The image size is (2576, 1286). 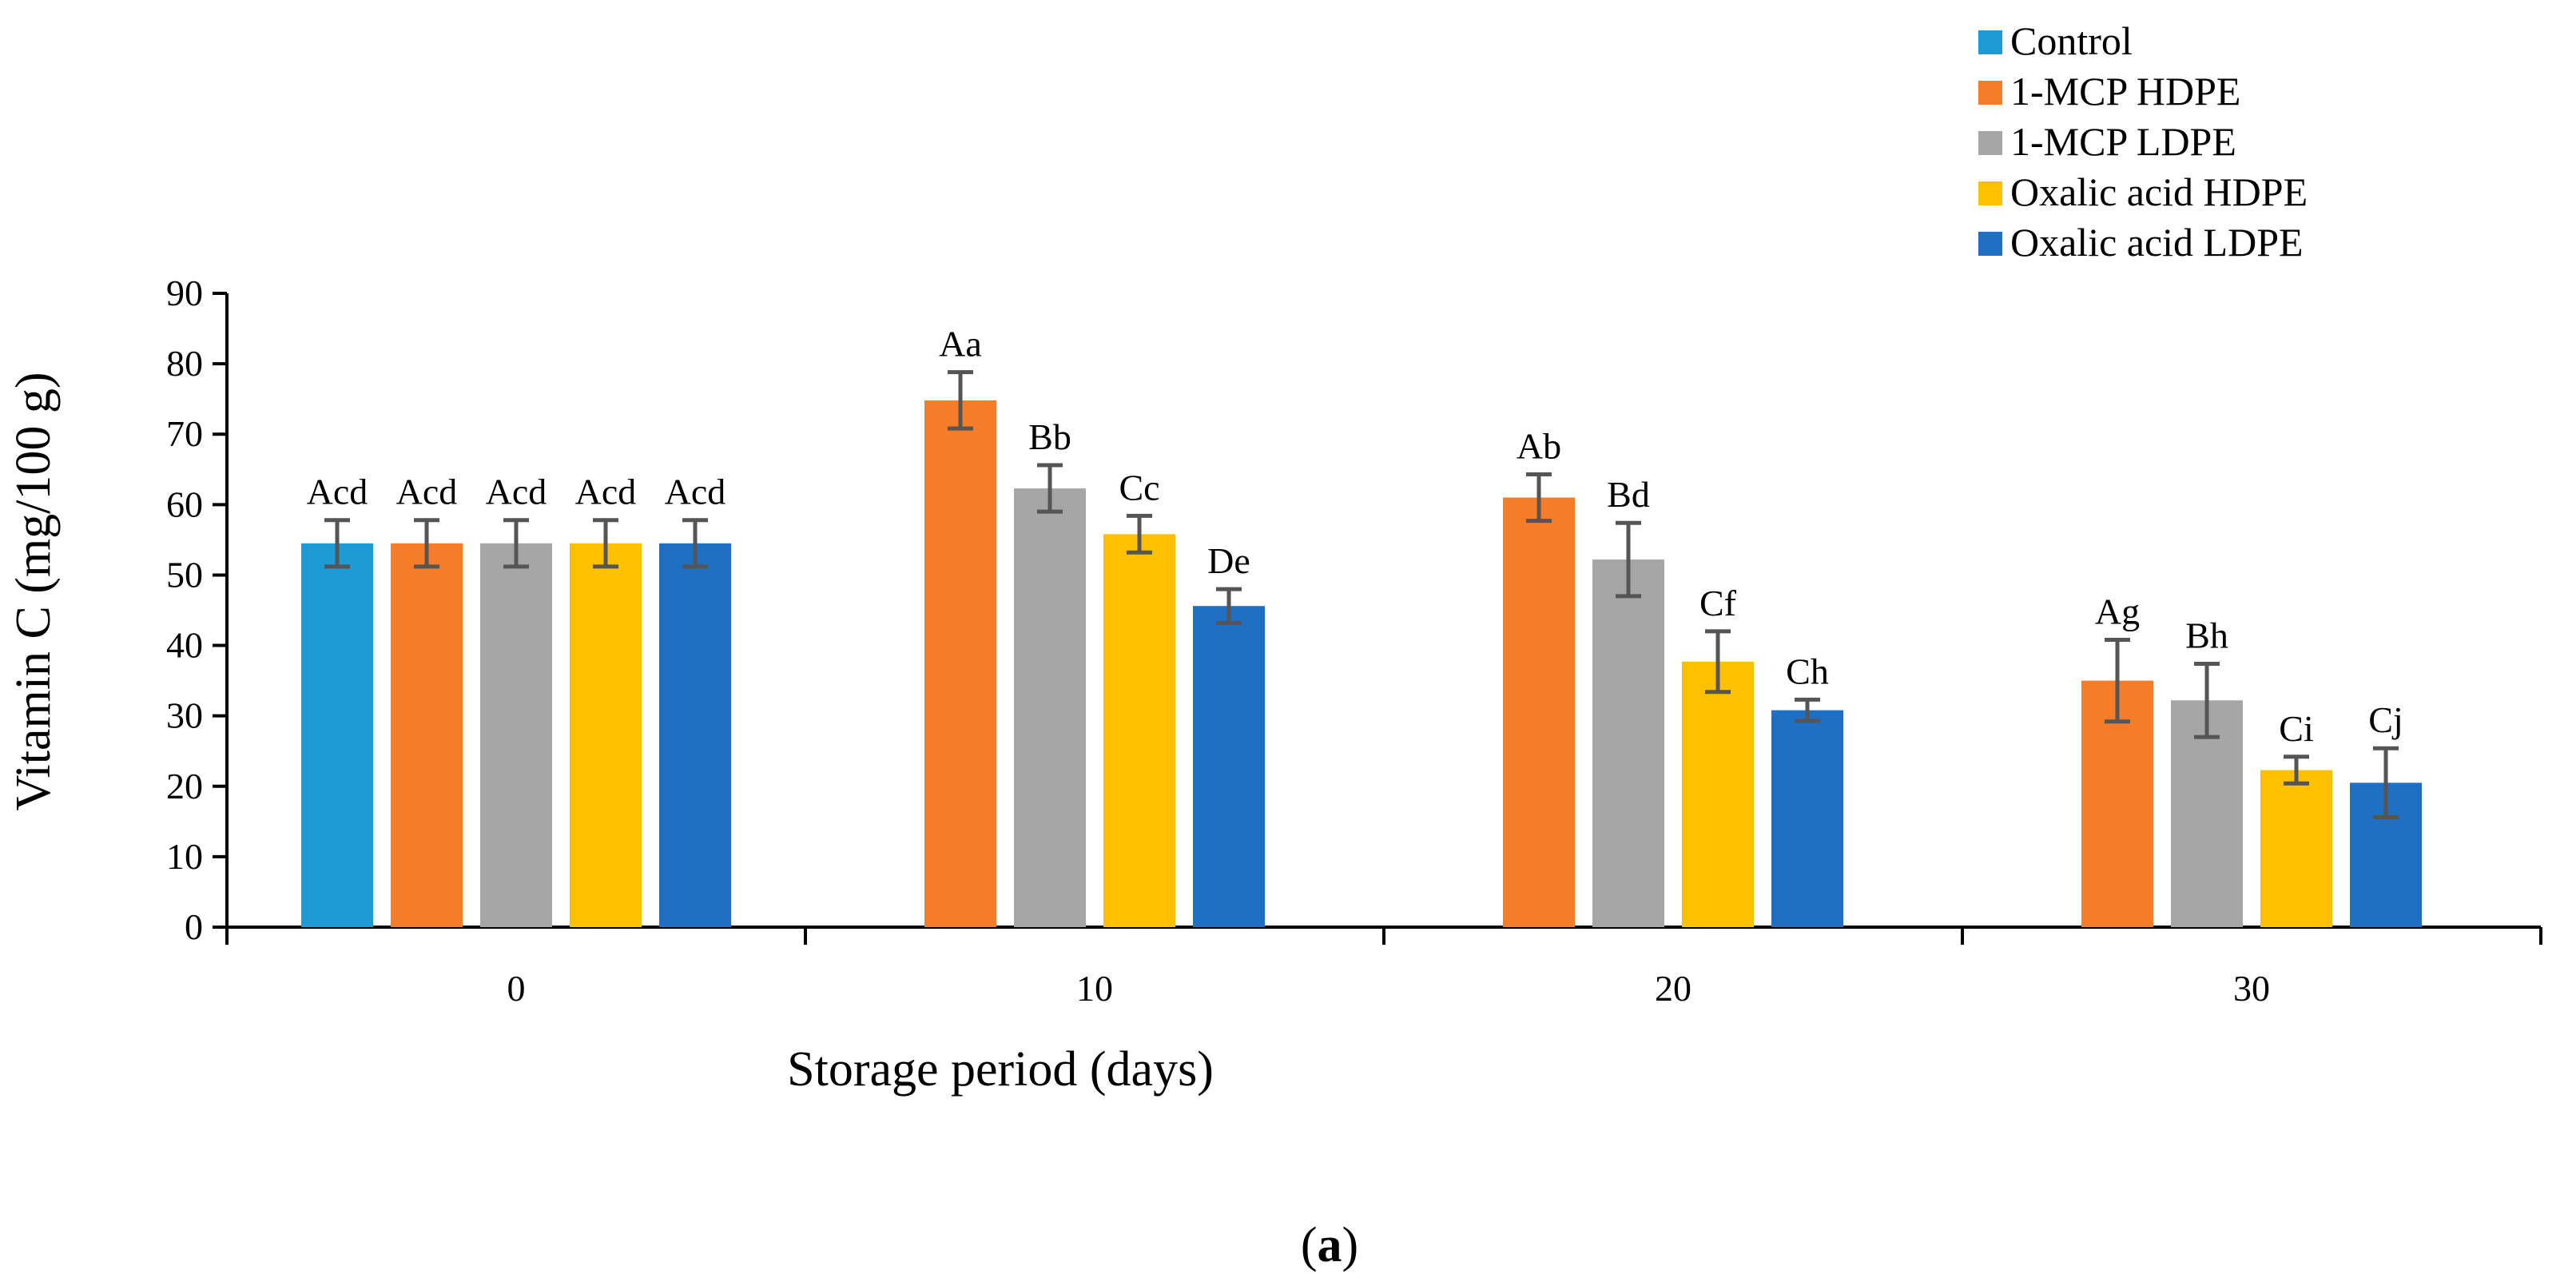 What do you see at coordinates (1094, 988) in the screenshot?
I see `x-tick-label-10: 10` at bounding box center [1094, 988].